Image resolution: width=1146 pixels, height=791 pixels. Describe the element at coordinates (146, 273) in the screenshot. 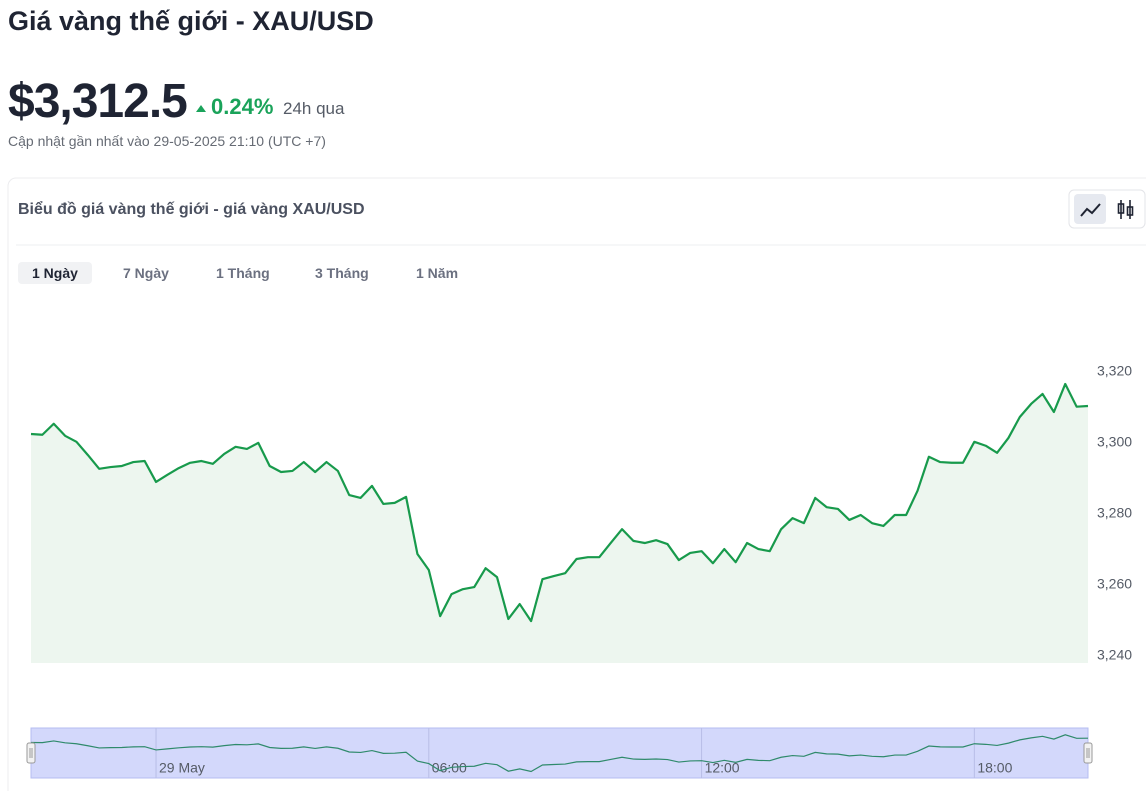

I see `range-tab: 7 Ngày` at that location.